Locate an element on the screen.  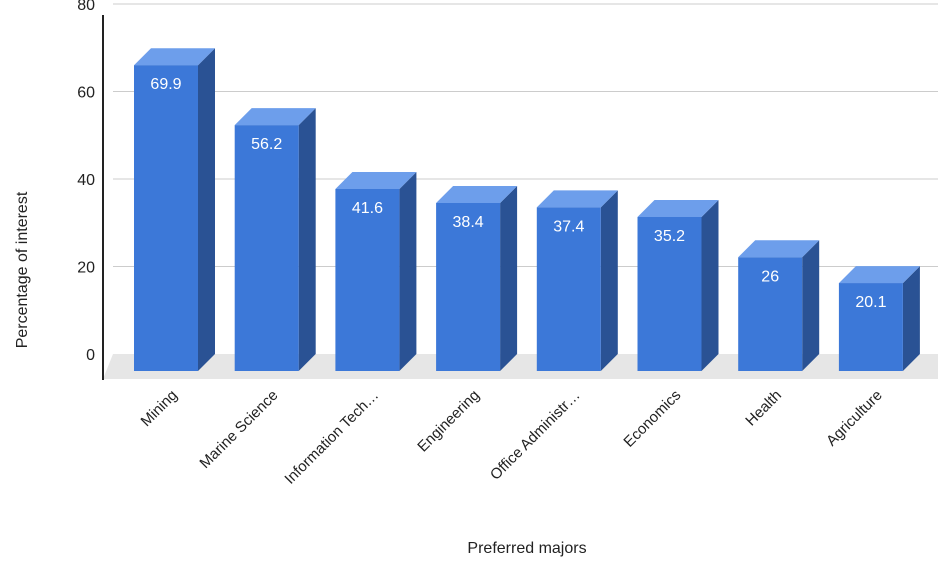
x-category-label: Marine Science is located at coordinates (238, 429).